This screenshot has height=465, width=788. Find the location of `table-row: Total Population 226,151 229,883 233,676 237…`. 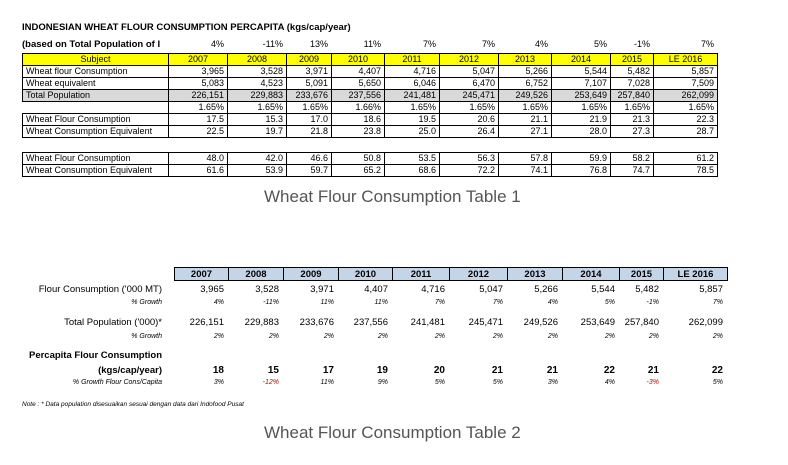

table-row: Total Population 226,151 229,883 233,676 237… is located at coordinates (370, 95).